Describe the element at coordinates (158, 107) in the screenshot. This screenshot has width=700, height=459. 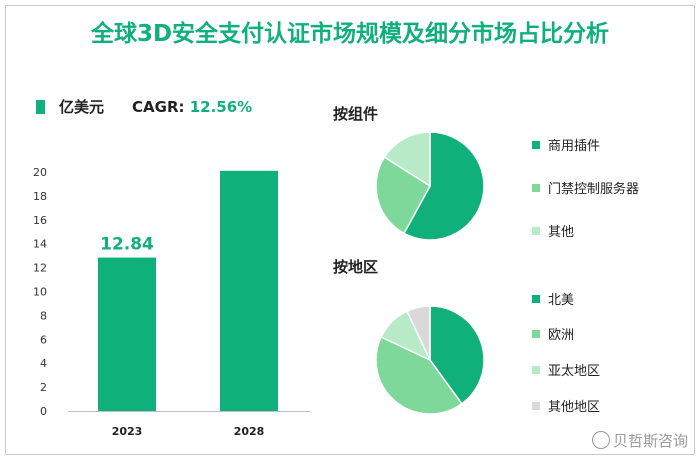
I see `cagr-label: CAGR:` at that location.